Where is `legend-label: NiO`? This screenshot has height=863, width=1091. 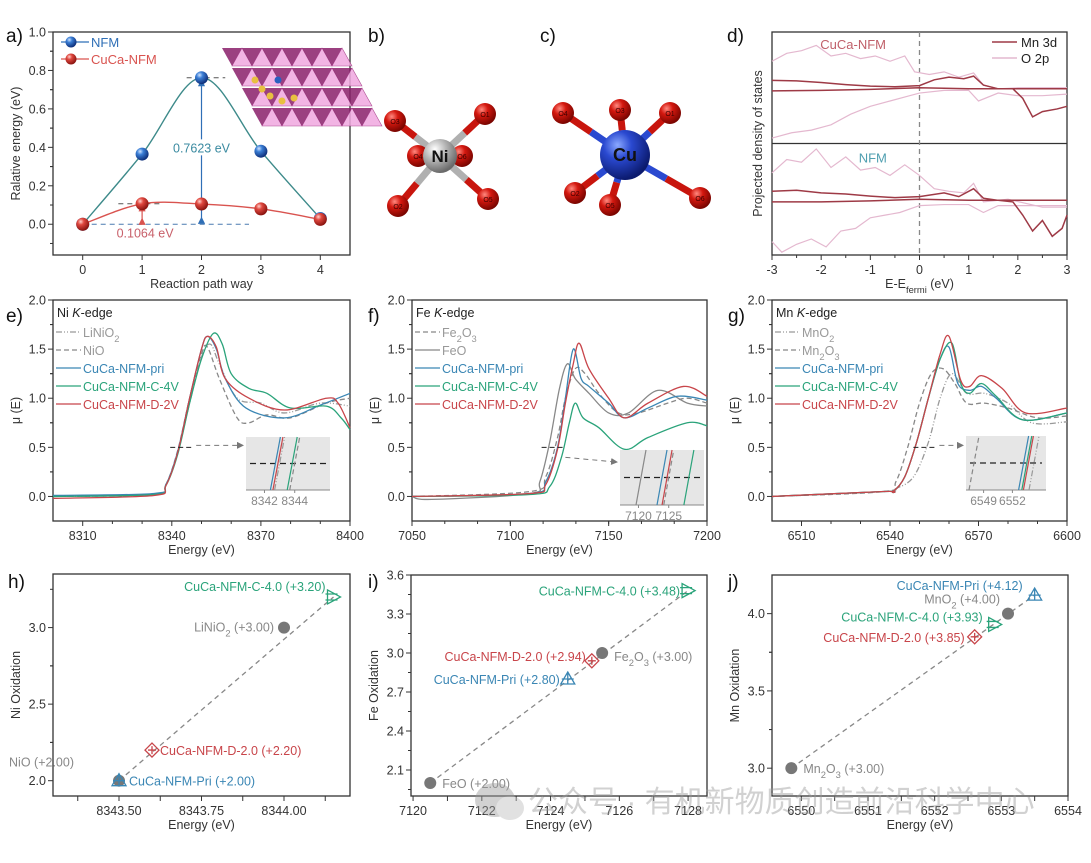 legend-label: NiO is located at coordinates (94, 351).